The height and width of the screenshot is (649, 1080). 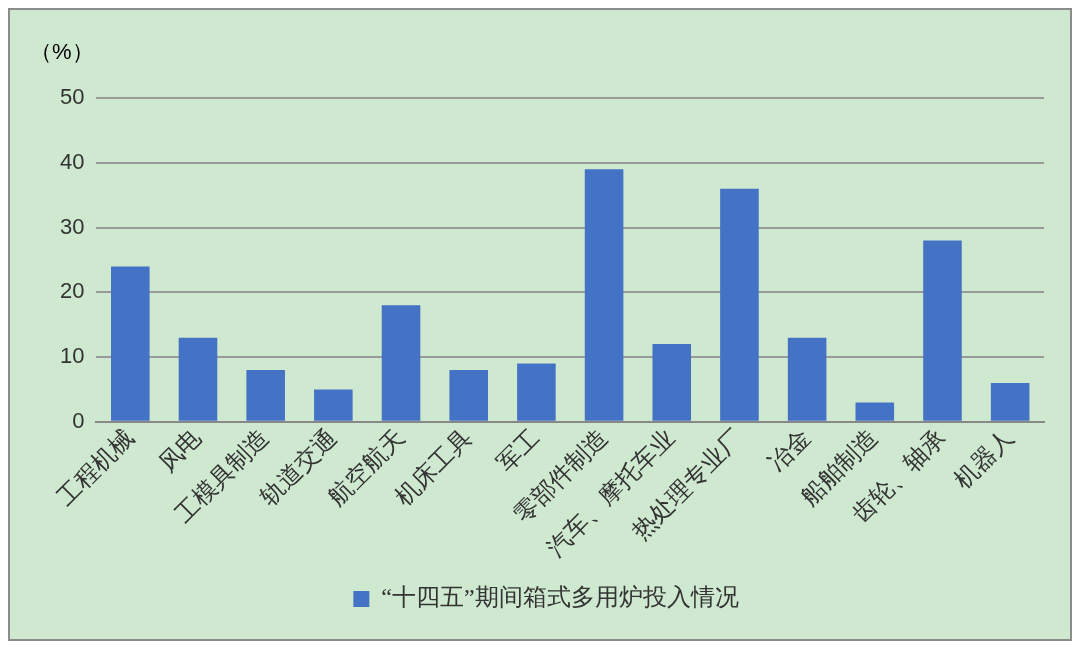 I want to click on x-tick-label: 军工, so click(x=518, y=450).